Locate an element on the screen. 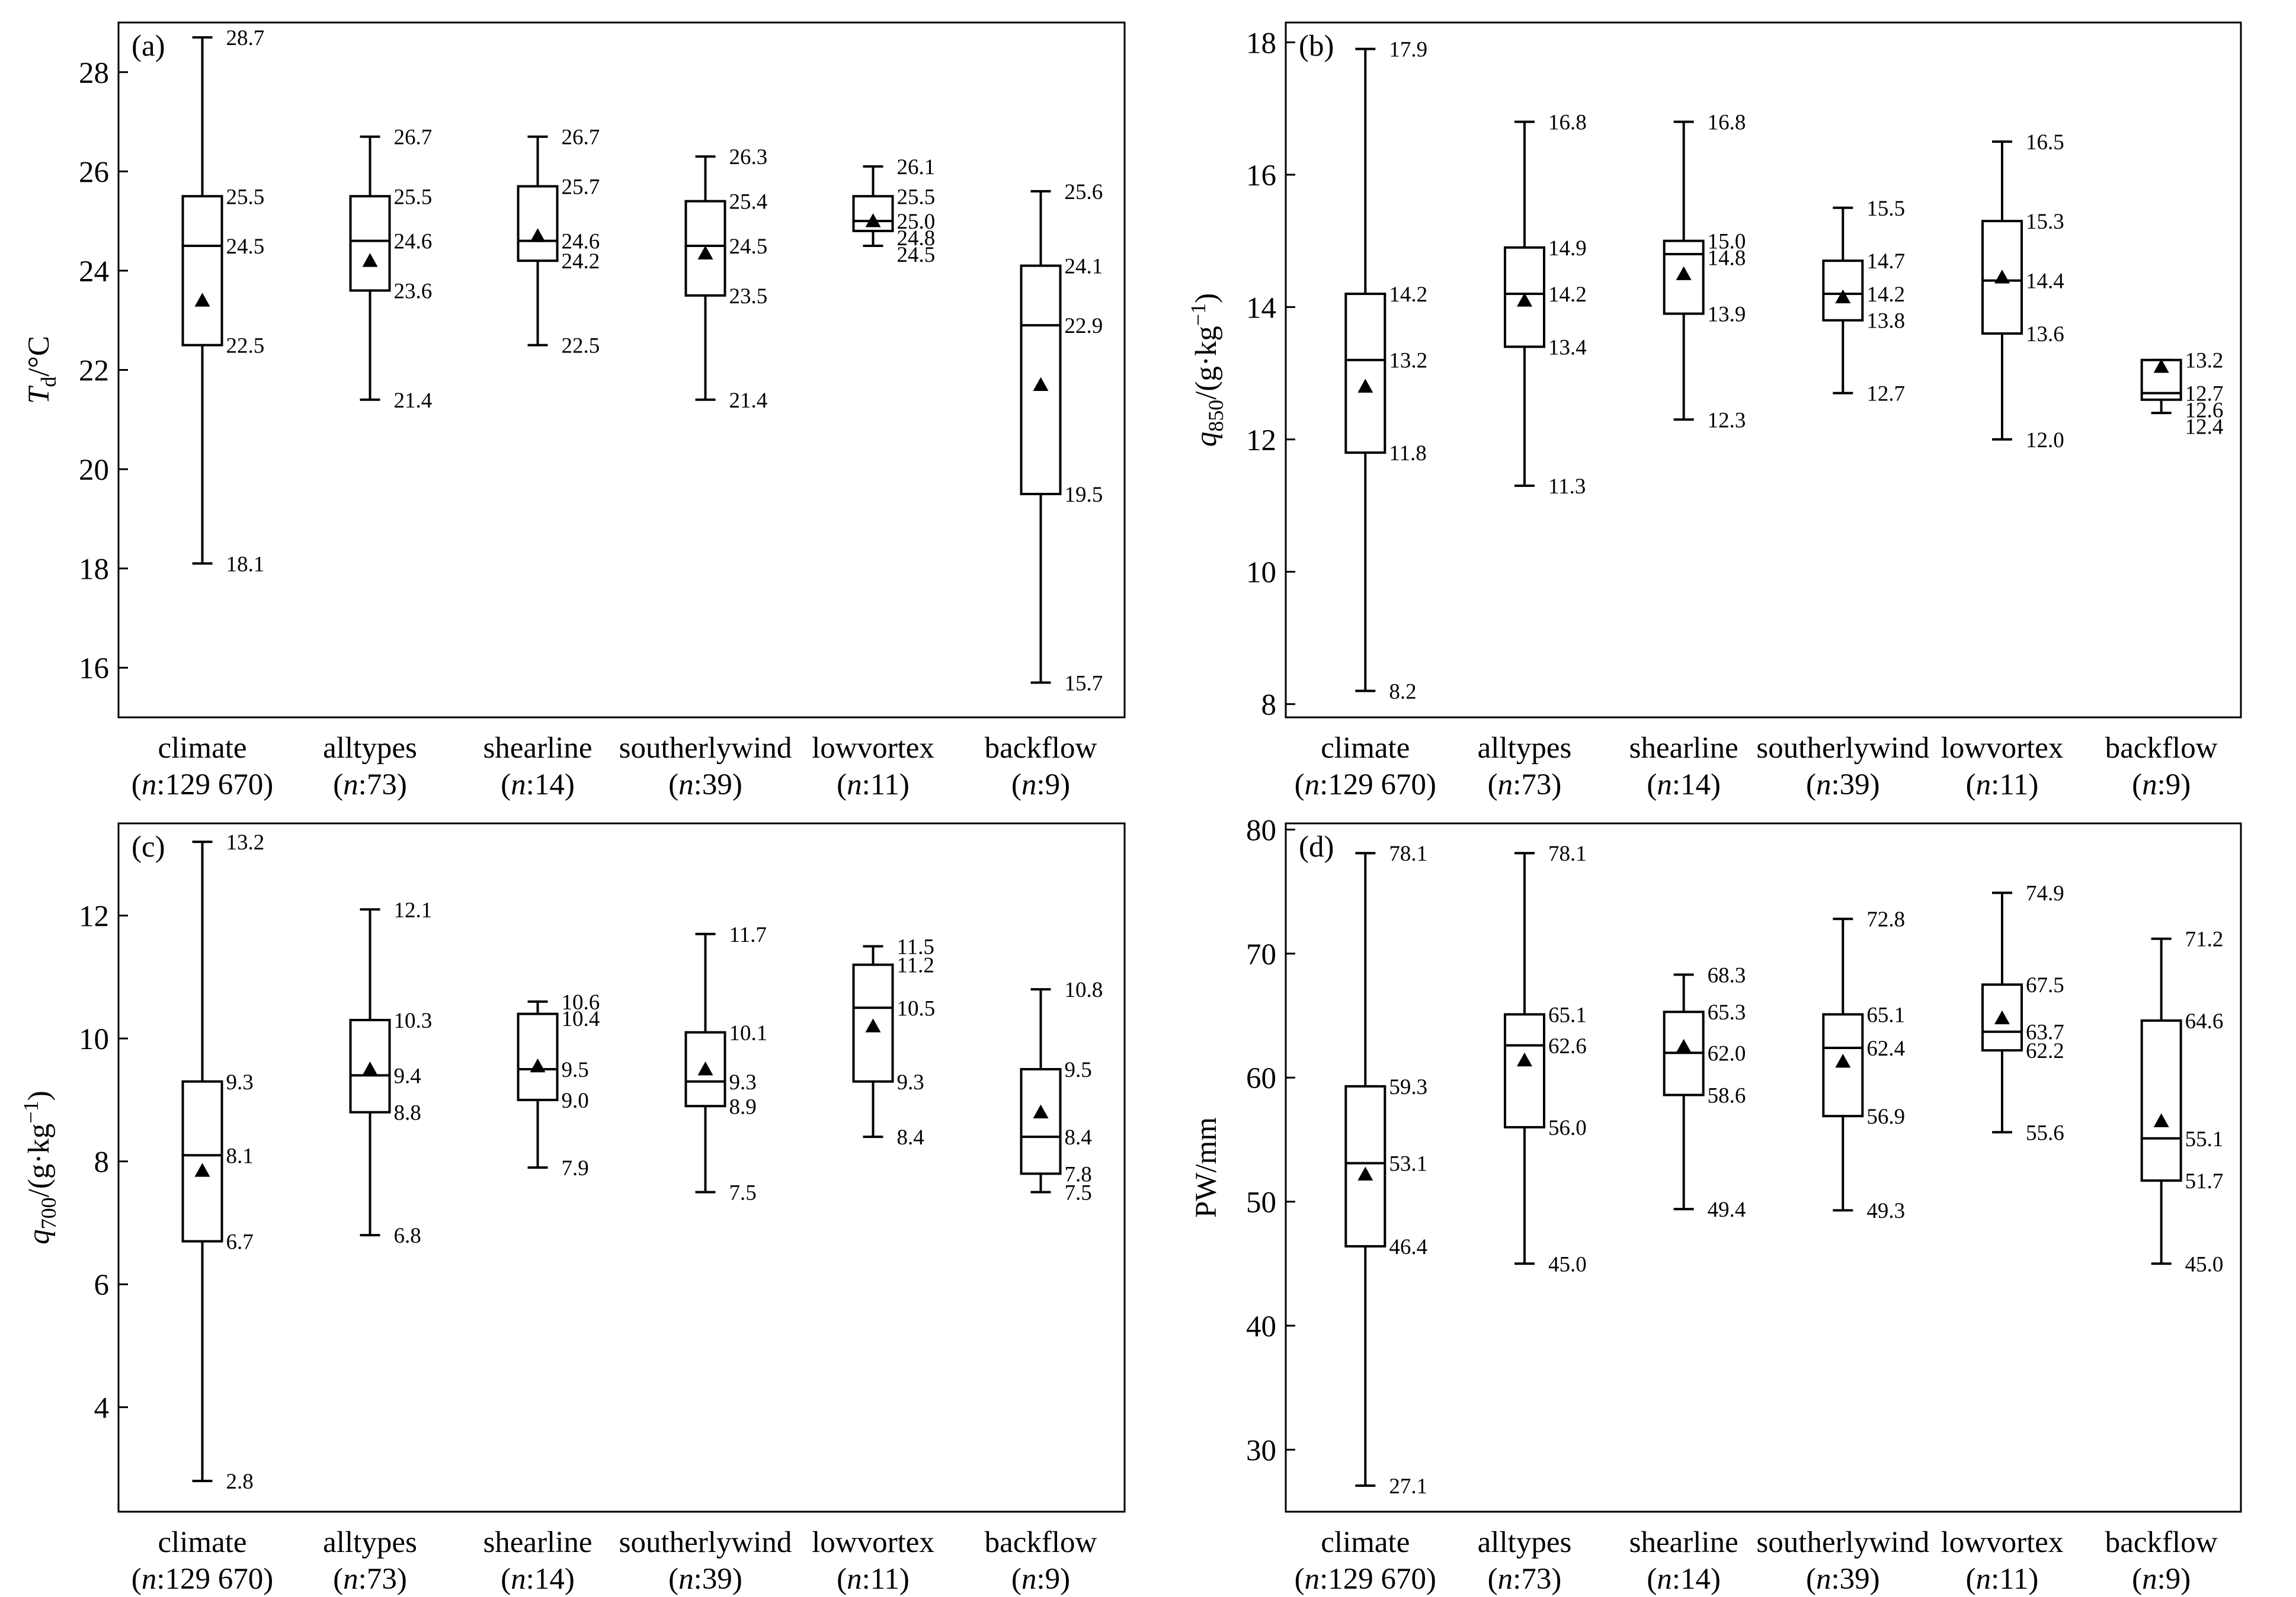 The height and width of the screenshot is (1597, 2296). value-label-median: 14.4 is located at coordinates (2045, 282).